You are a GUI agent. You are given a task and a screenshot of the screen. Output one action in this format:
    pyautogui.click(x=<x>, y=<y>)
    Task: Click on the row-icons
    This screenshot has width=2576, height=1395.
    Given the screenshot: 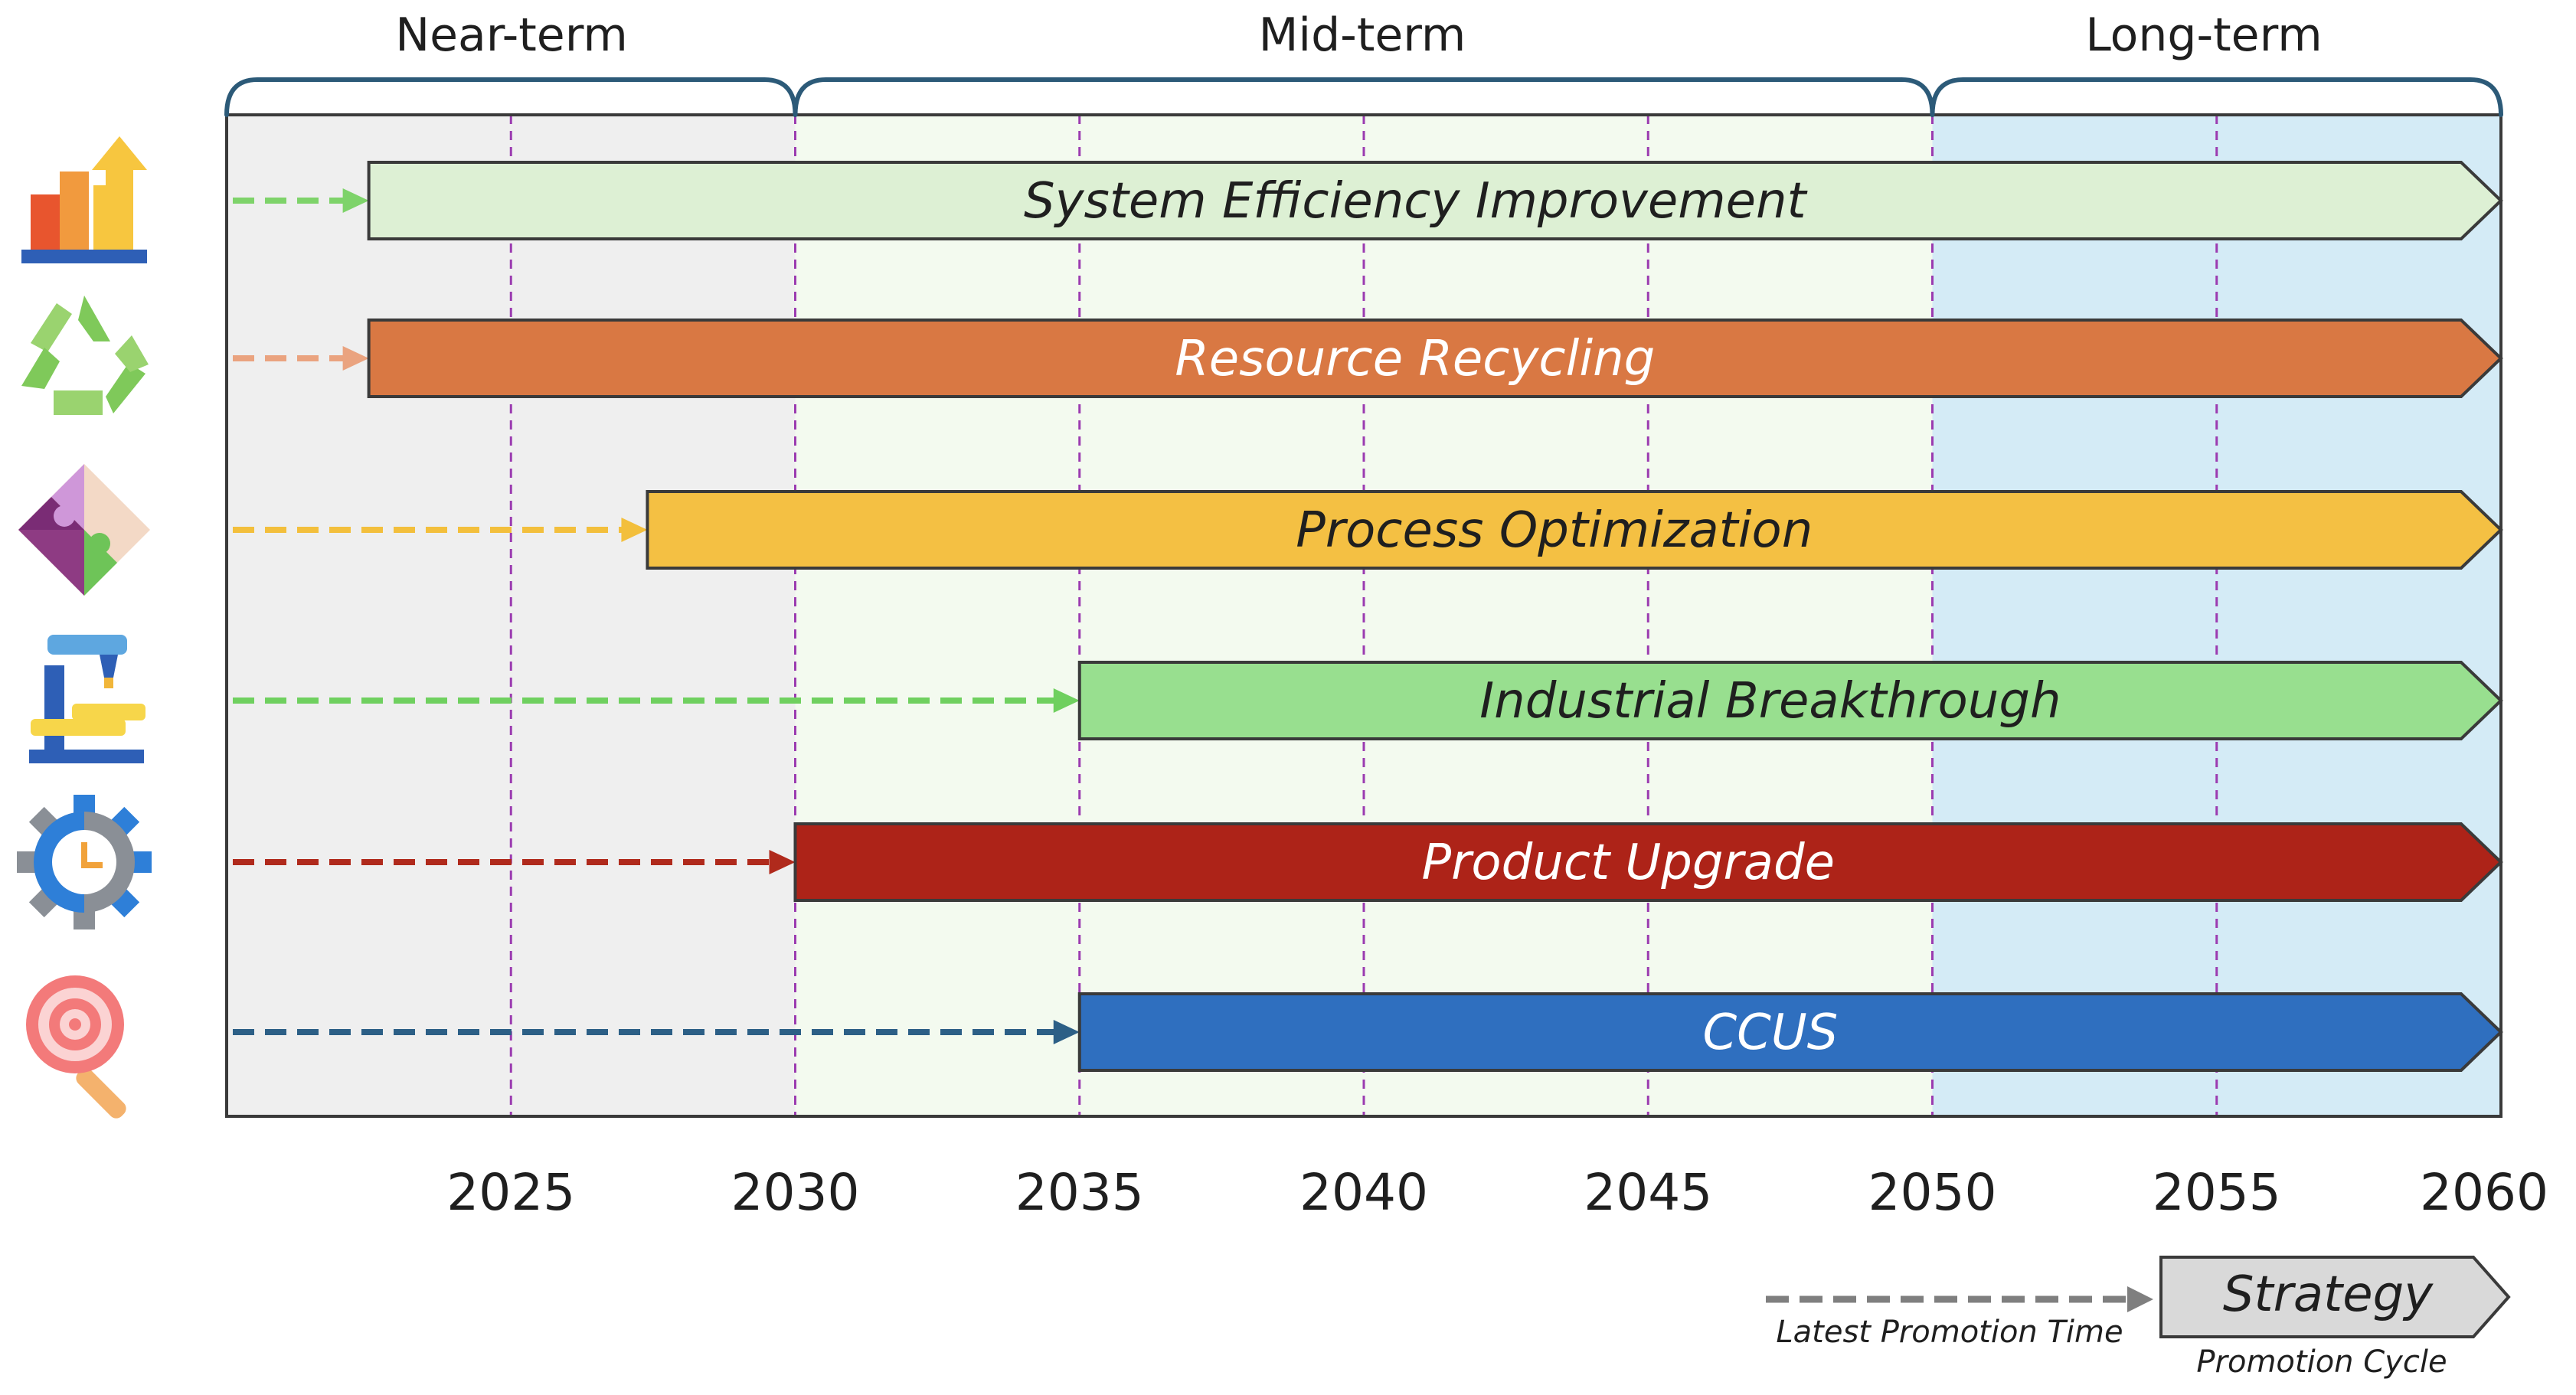 What is the action you would take?
    pyautogui.click(x=84, y=627)
    